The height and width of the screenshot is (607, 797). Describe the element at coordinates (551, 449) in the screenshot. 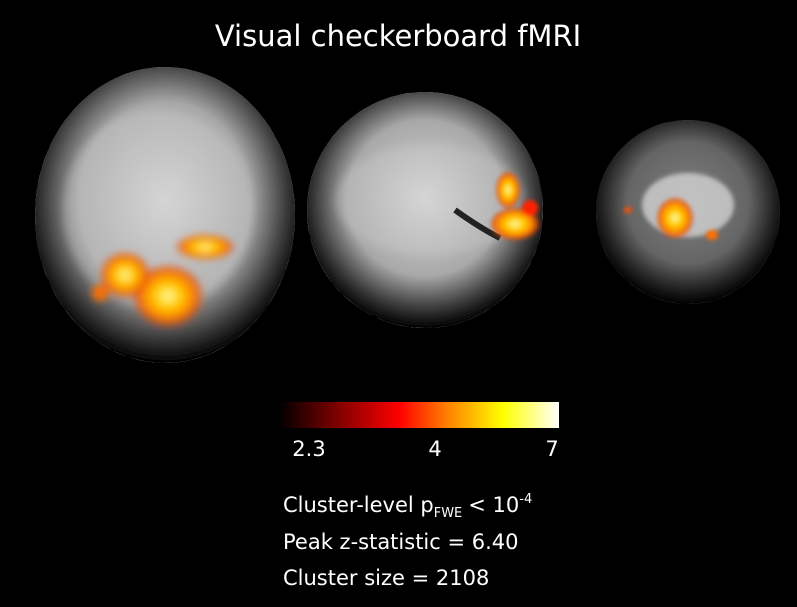

I see `colorbar-label: 7` at that location.